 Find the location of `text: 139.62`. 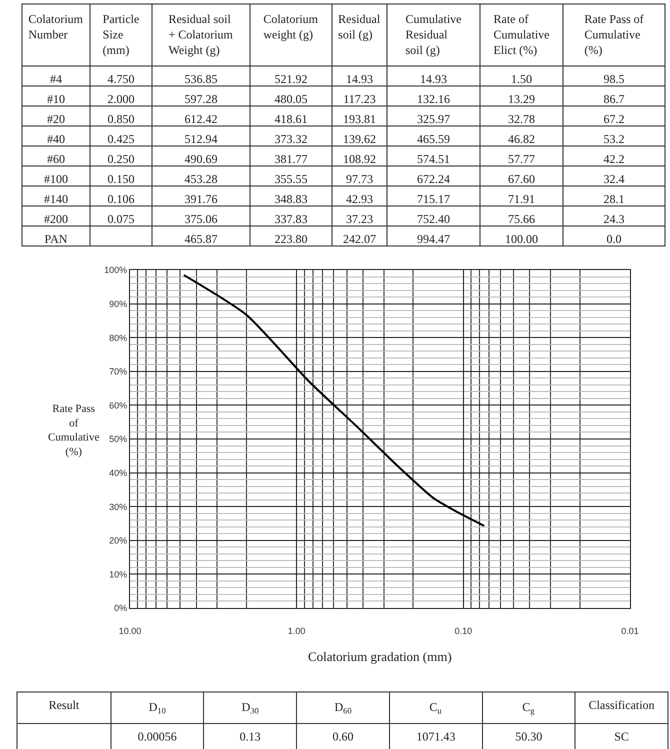

text: 139.62 is located at coordinates (359, 139).